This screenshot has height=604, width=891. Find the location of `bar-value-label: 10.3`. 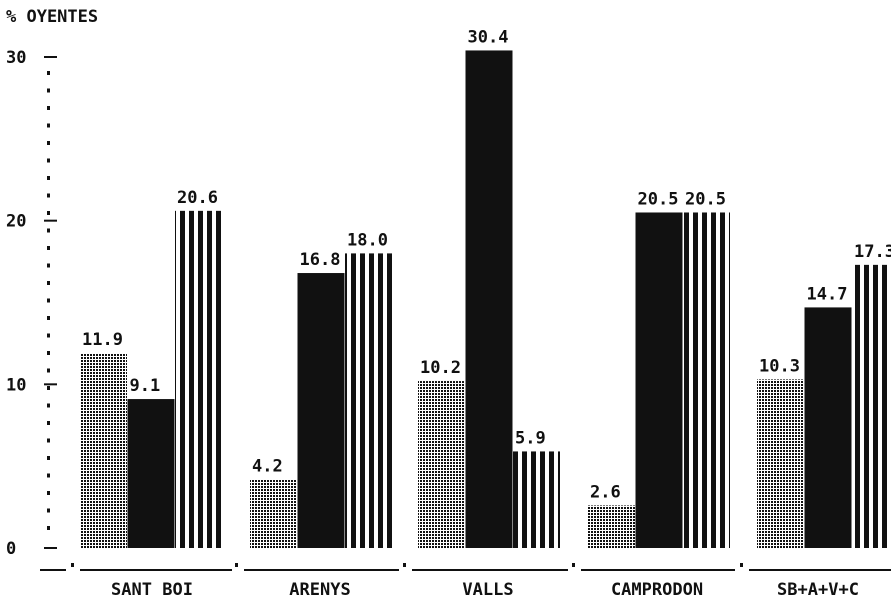

bar-value-label: 10.3 is located at coordinates (779, 366).